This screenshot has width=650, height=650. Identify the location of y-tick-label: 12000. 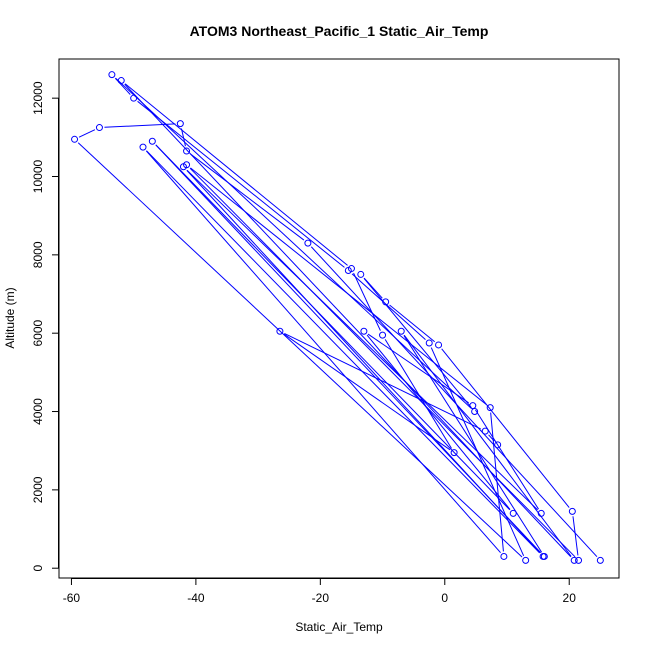
(38, 98).